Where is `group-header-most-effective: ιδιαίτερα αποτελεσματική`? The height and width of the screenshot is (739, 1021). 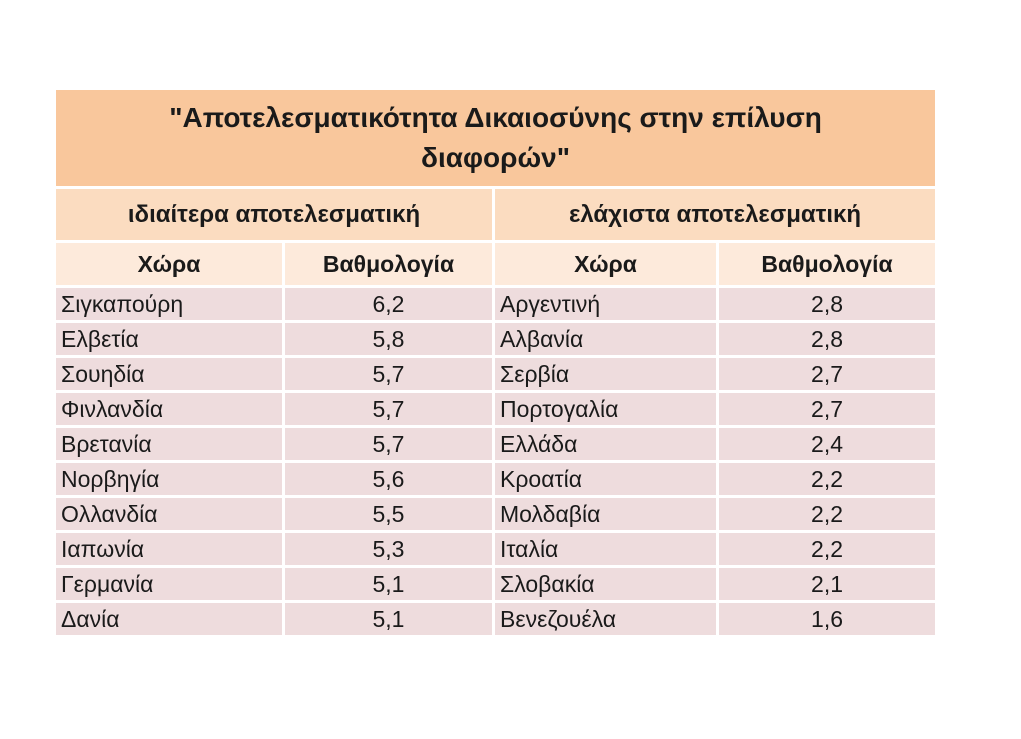
group-header-most-effective: ιδιαίτερα αποτελεσματική is located at coordinates (274, 214).